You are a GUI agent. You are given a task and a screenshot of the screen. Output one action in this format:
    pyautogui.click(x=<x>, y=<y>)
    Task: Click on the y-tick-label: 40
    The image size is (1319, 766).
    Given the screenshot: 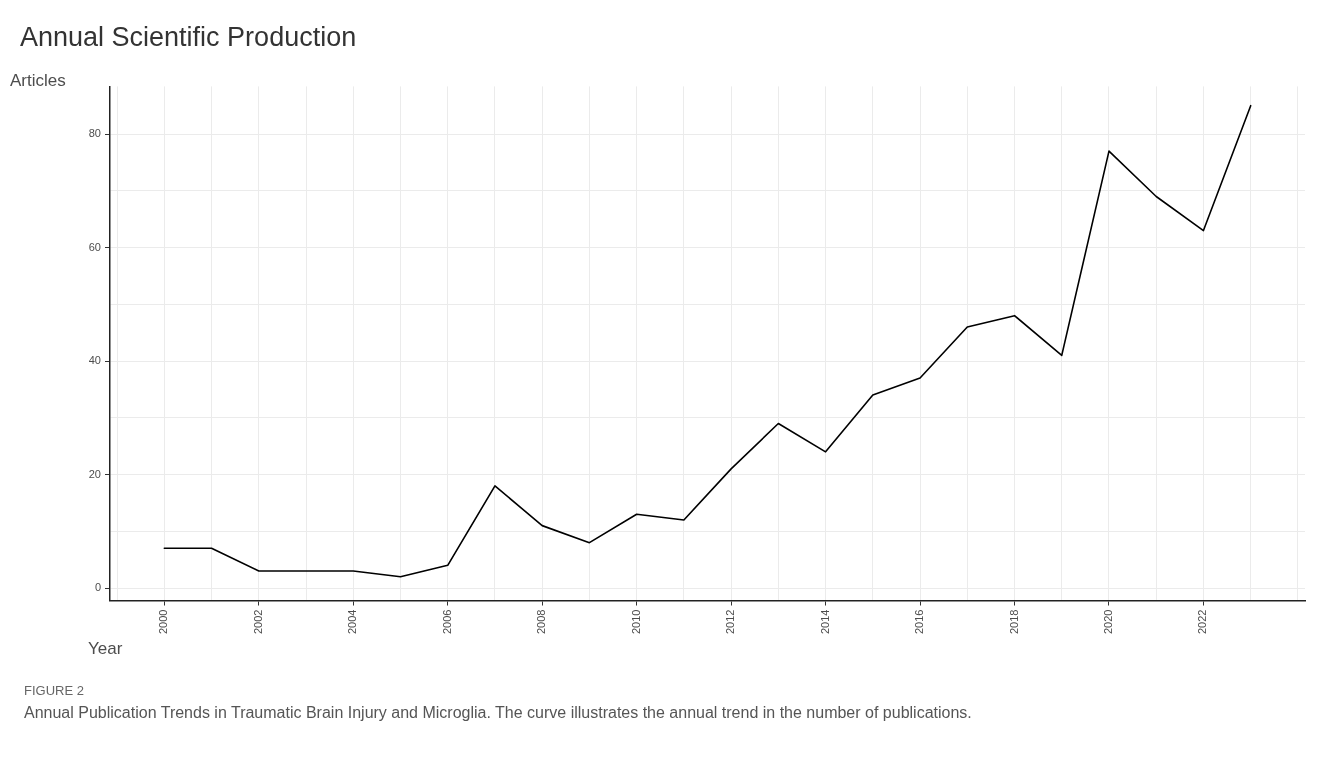 What is the action you would take?
    pyautogui.click(x=94, y=360)
    